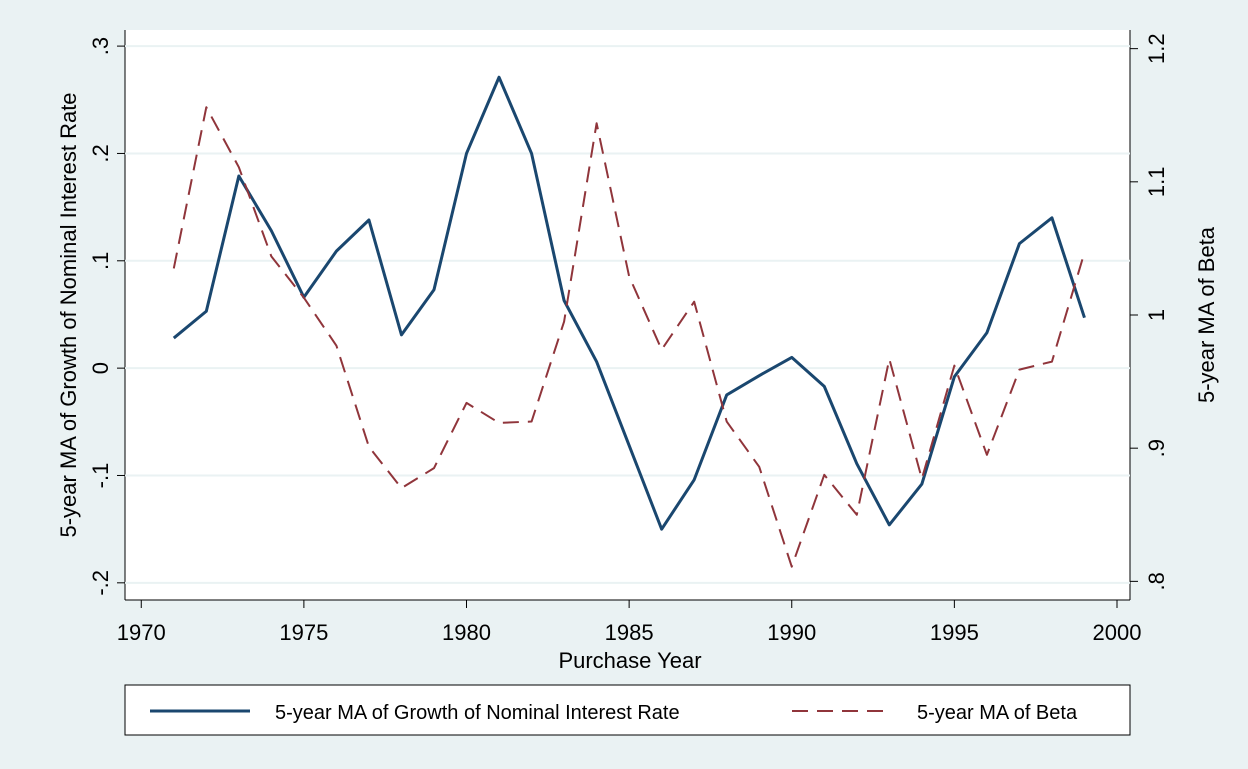 The image size is (1248, 769). What do you see at coordinates (141, 632) in the screenshot?
I see `x-tick-label: 1970` at bounding box center [141, 632].